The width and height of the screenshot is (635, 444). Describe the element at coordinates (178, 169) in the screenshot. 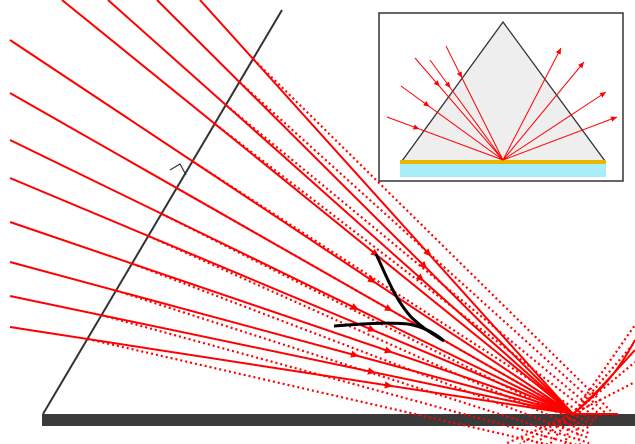

I see `right-angle-mark` at that location.